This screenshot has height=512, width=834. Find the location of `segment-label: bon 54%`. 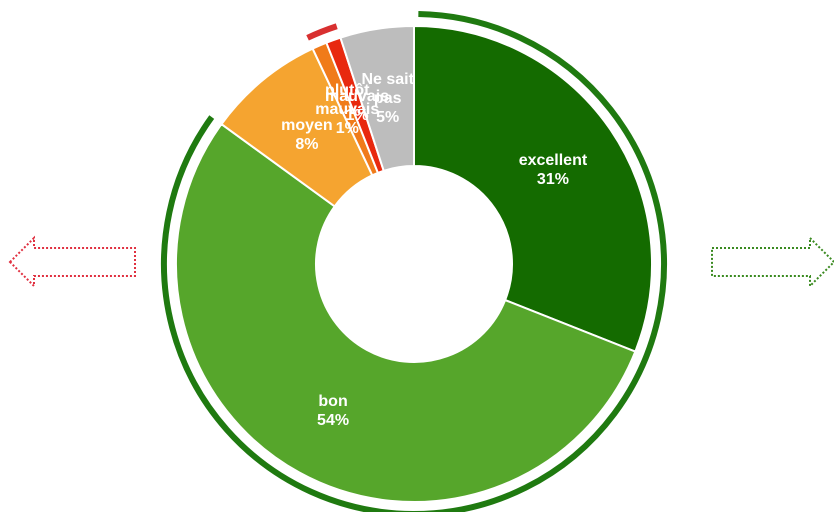

segment-label: bon 54% is located at coordinates (333, 411).